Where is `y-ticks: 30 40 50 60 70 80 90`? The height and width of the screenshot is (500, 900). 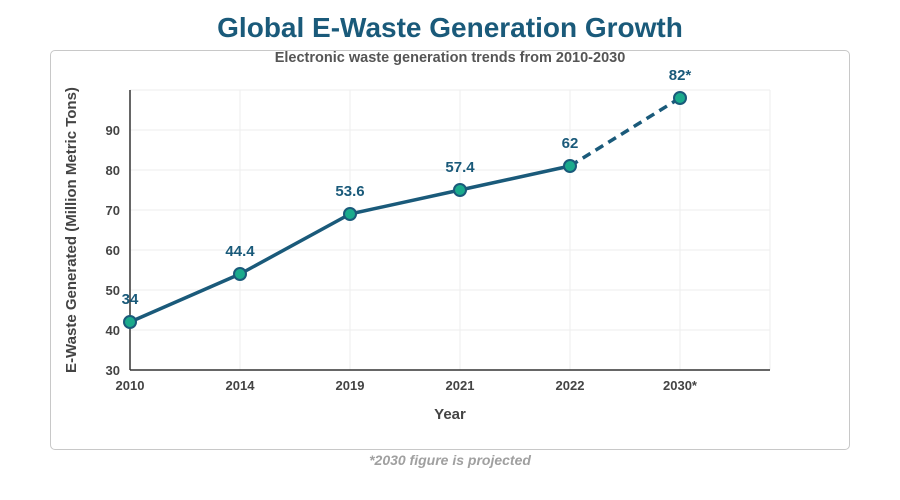 y-ticks: 30 40 50 60 70 80 90 is located at coordinates (113, 250).